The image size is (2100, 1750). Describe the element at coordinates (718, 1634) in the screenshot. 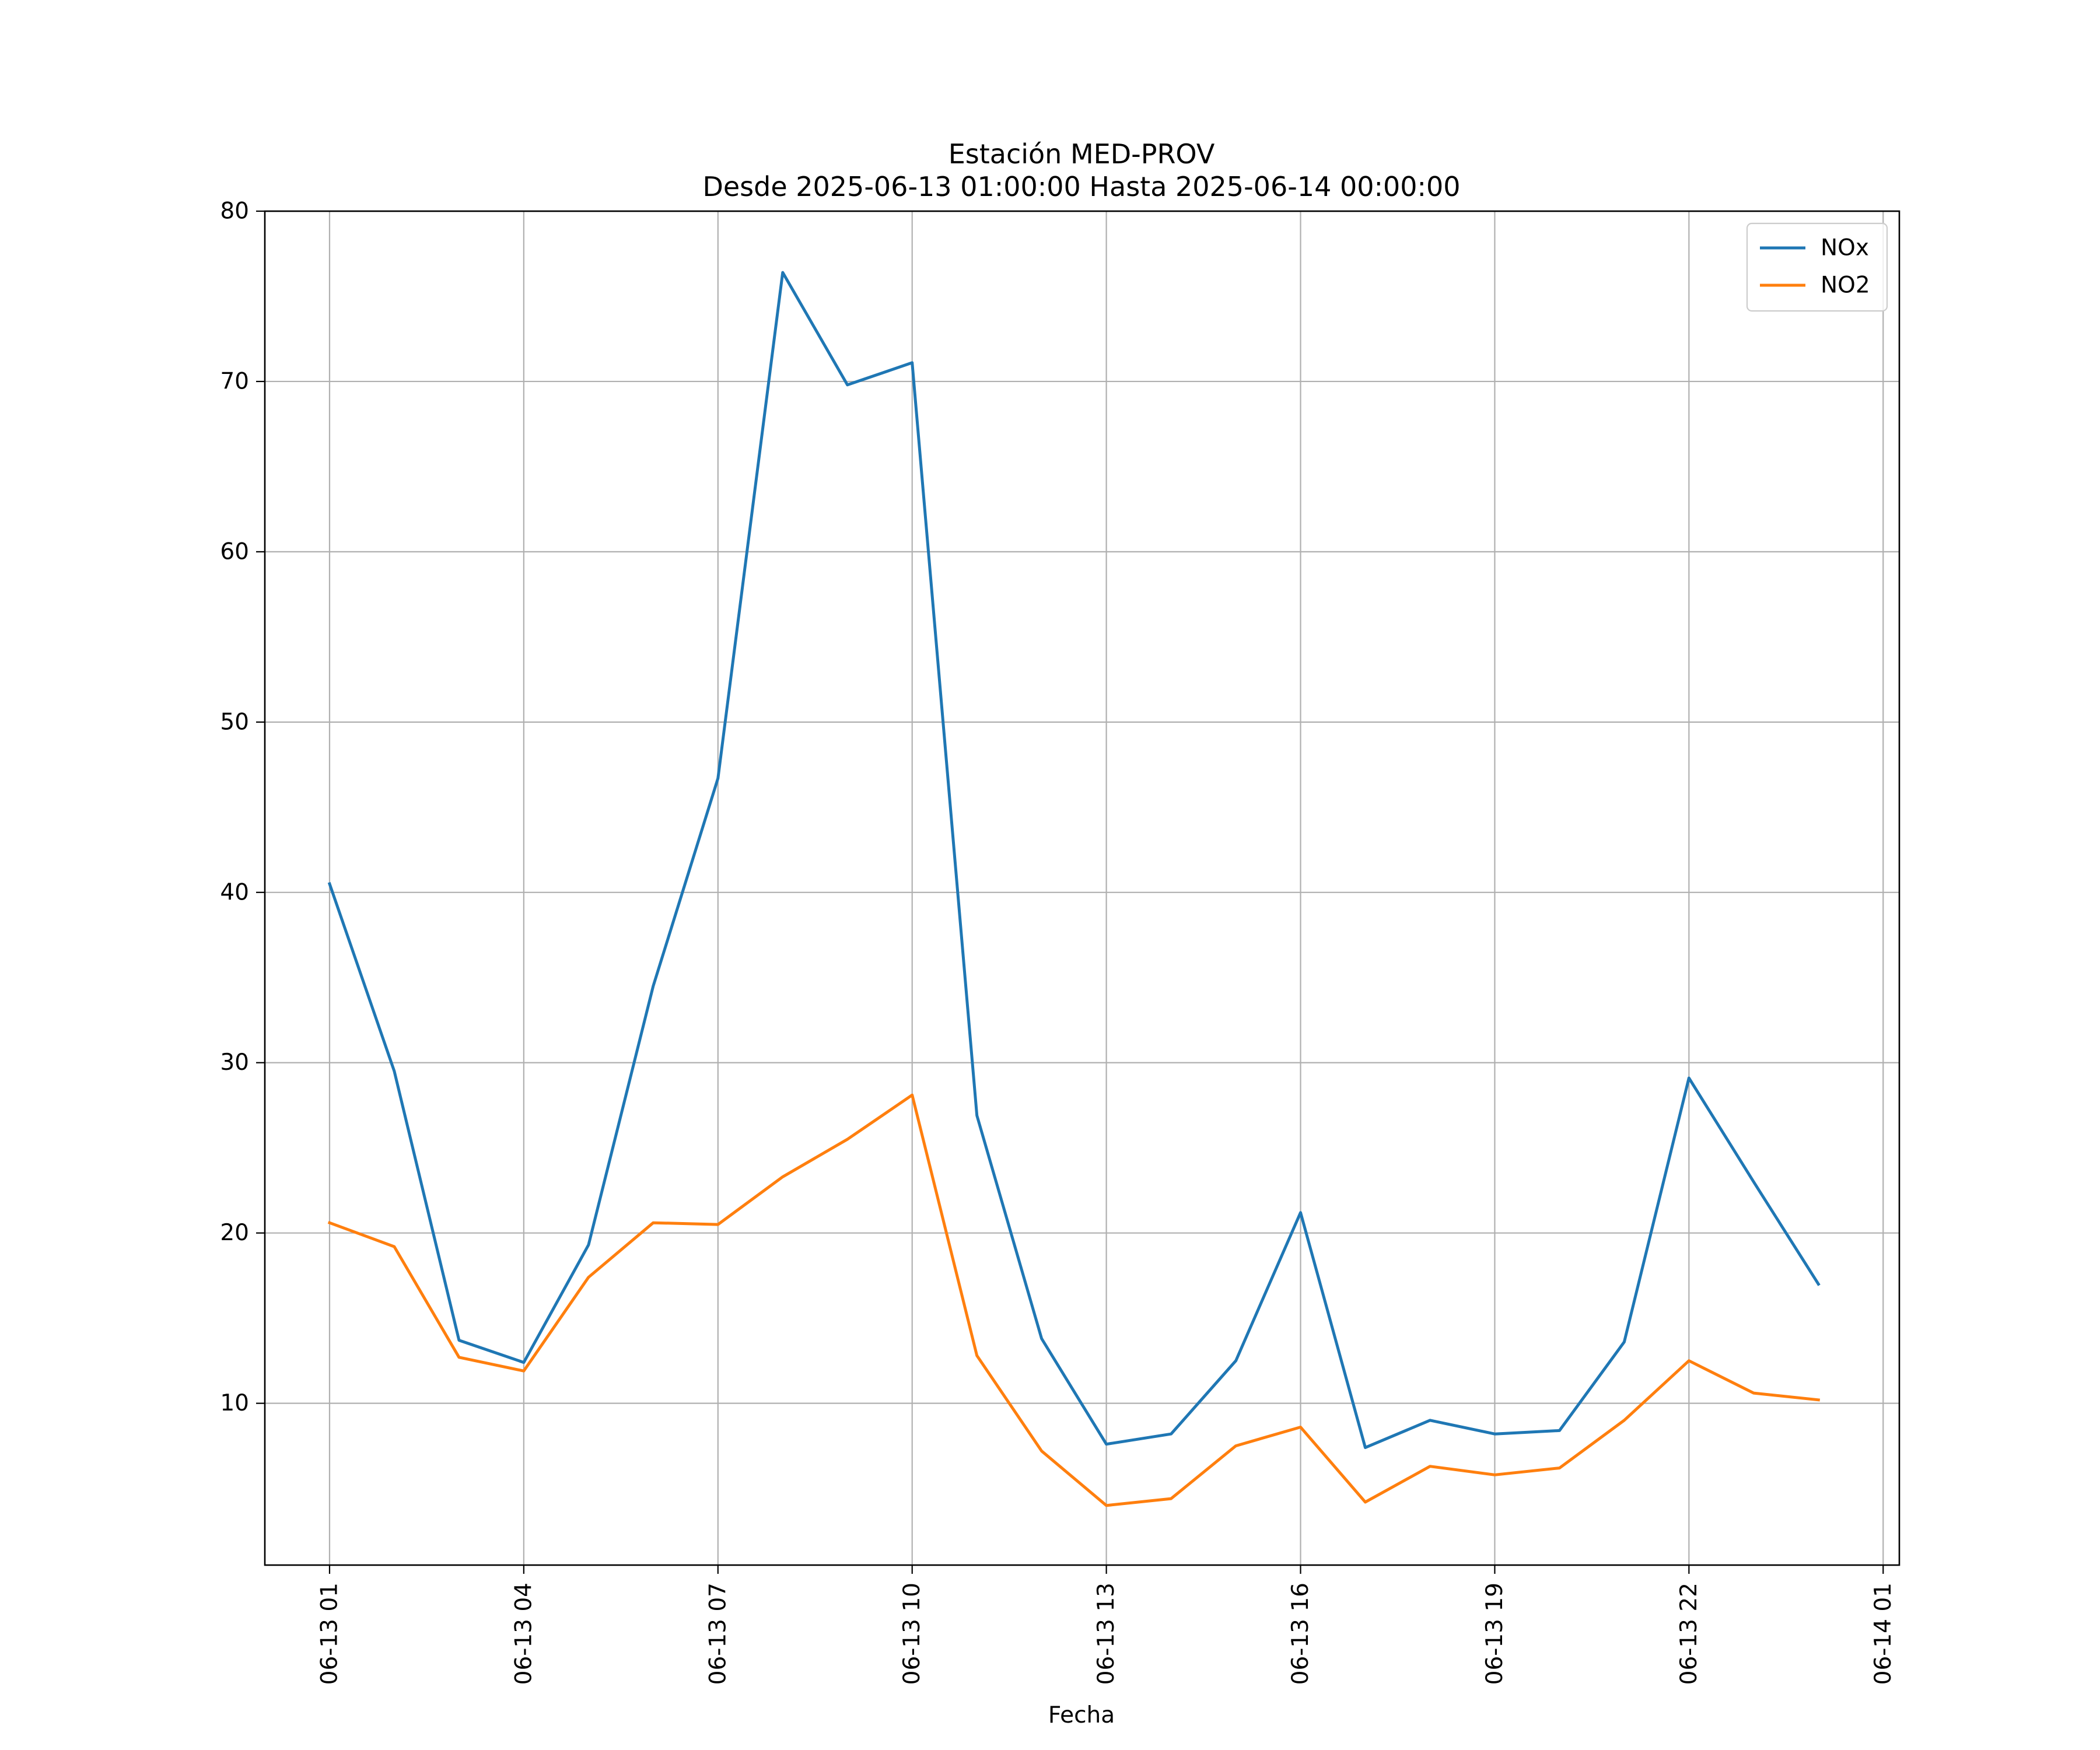

I see `x-tick-label: 06-13 07` at that location.